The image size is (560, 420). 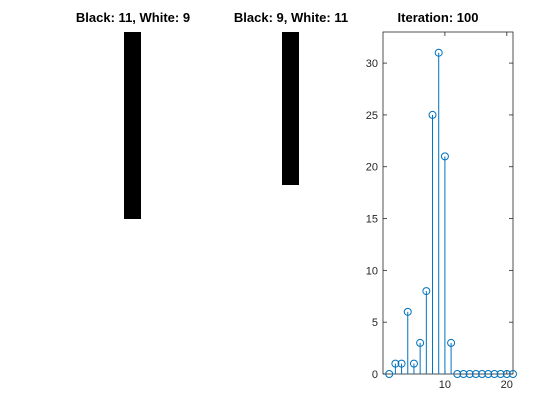 I want to click on chart-title: Iteration: 100, so click(x=438, y=17).